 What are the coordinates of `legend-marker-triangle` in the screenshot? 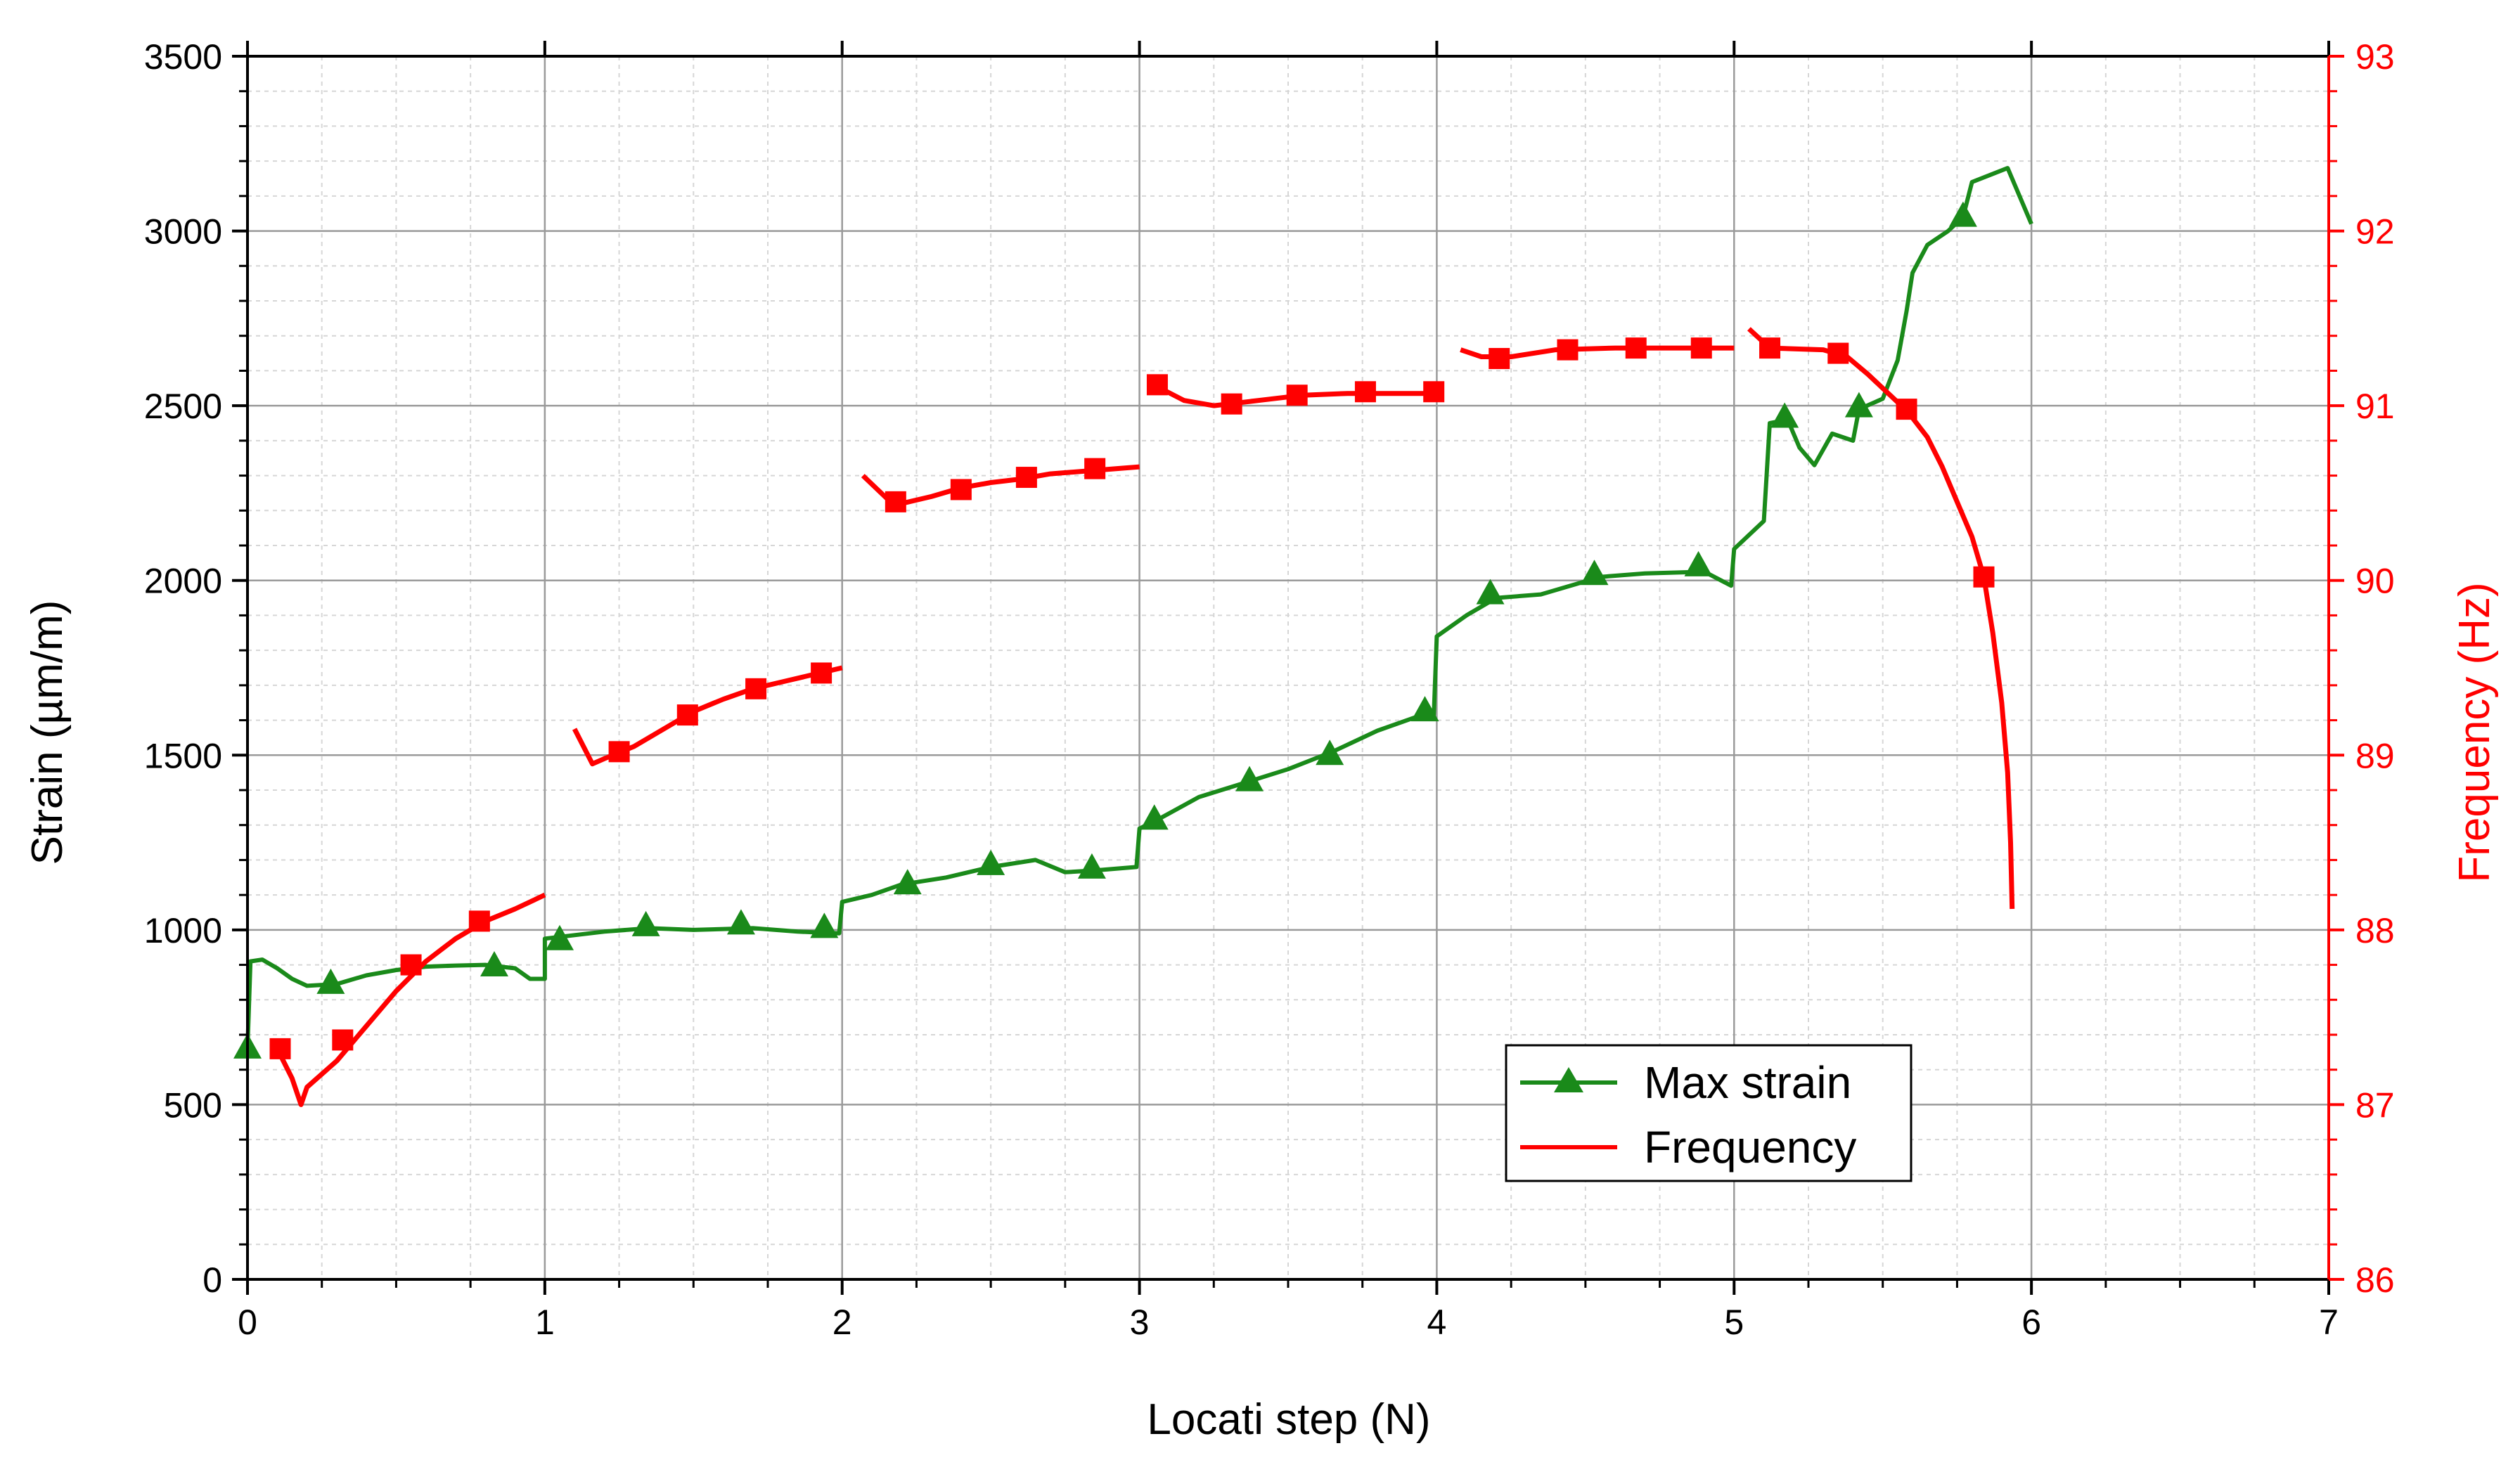 It's located at (1568, 1079).